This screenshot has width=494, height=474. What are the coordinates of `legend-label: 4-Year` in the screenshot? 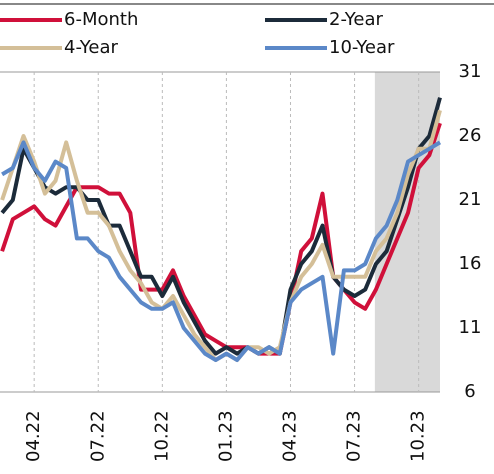 It's located at (91, 47).